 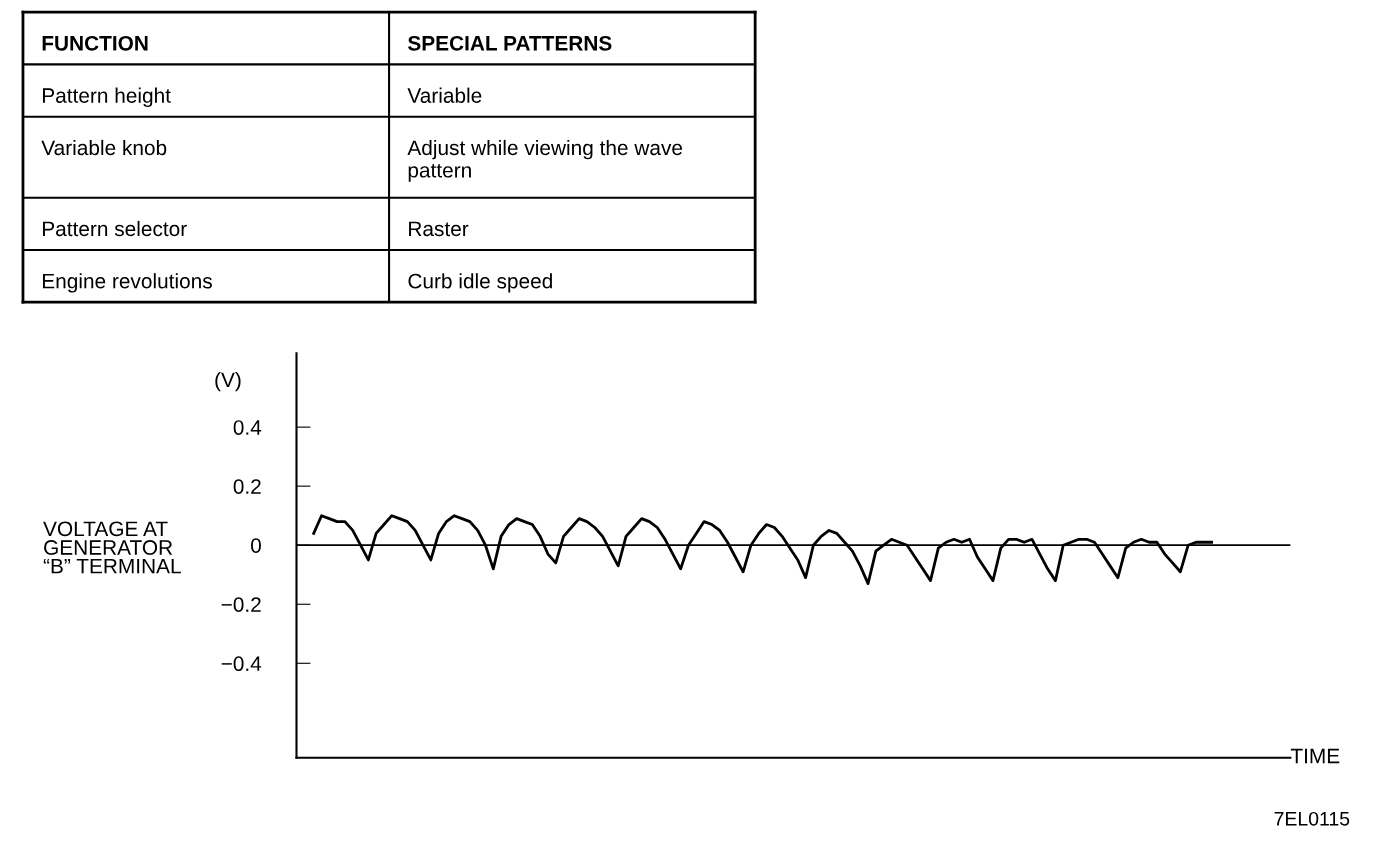 I want to click on text: Variable, so click(x=444, y=95).